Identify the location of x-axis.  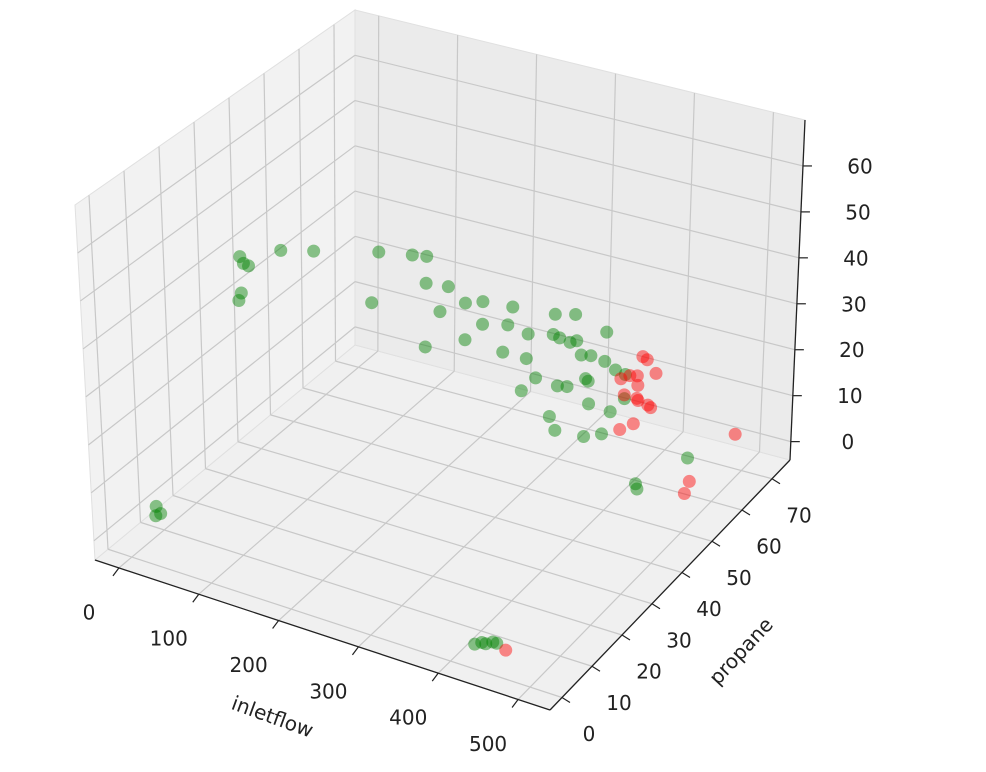
(322, 635).